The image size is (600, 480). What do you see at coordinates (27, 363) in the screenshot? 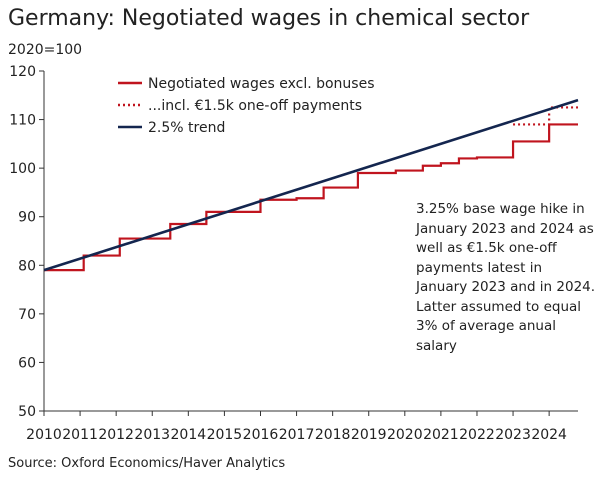
I see `y-tick-label: 60` at bounding box center [27, 363].